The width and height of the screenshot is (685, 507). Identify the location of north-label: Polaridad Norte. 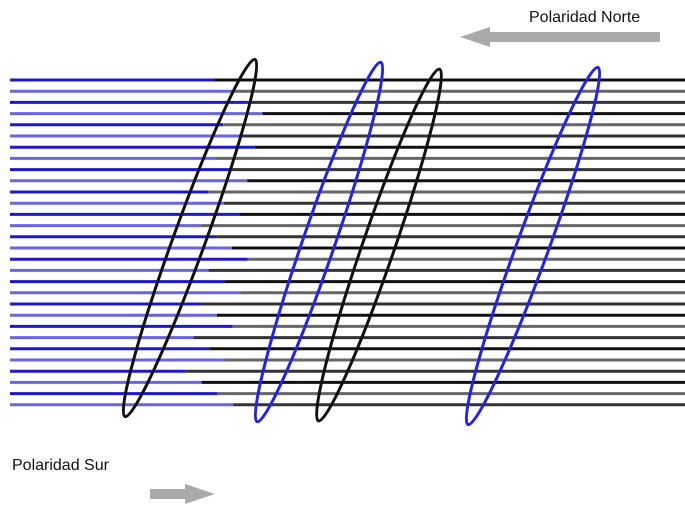
(584, 17).